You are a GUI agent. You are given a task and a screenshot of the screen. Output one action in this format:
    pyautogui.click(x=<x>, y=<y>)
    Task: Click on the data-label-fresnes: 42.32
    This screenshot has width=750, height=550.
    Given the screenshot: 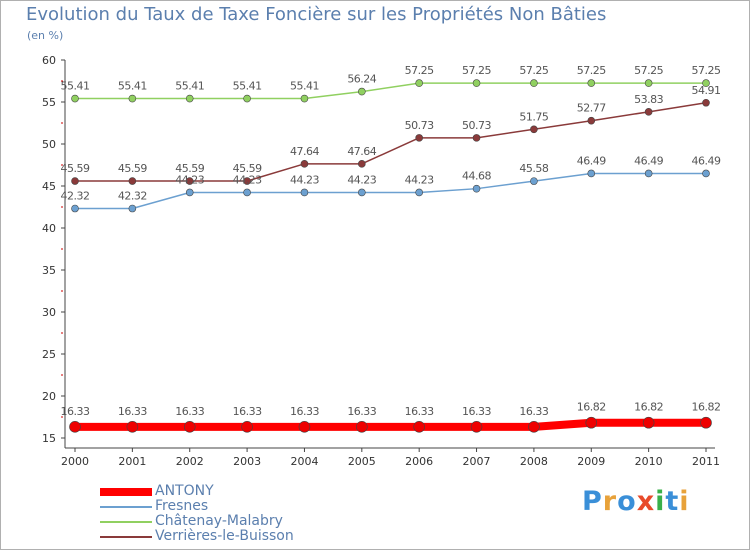 What is the action you would take?
    pyautogui.click(x=75, y=196)
    